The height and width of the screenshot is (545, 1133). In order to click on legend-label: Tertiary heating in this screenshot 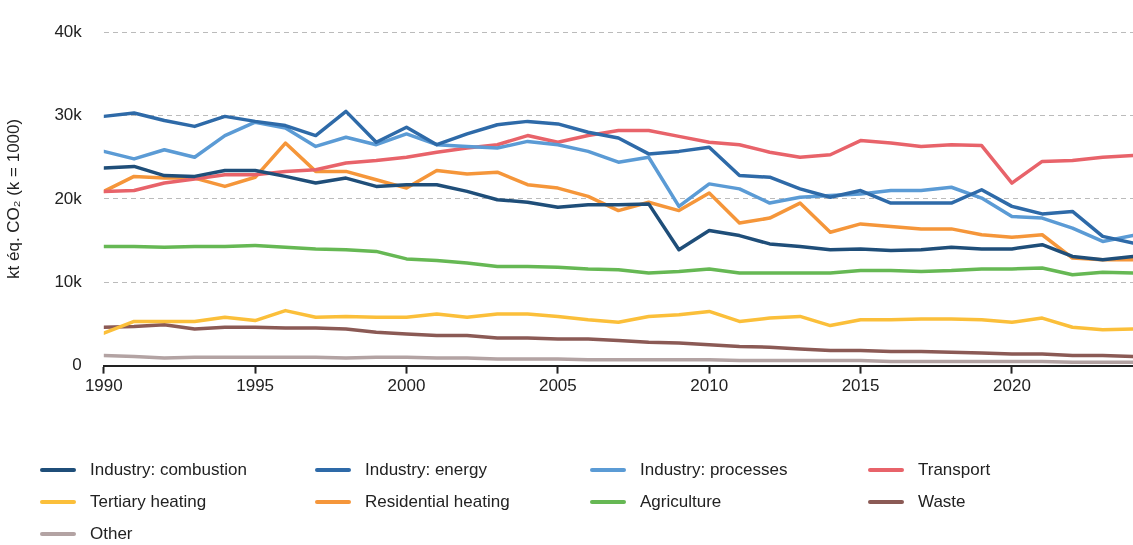, I will do `click(148, 502)`.